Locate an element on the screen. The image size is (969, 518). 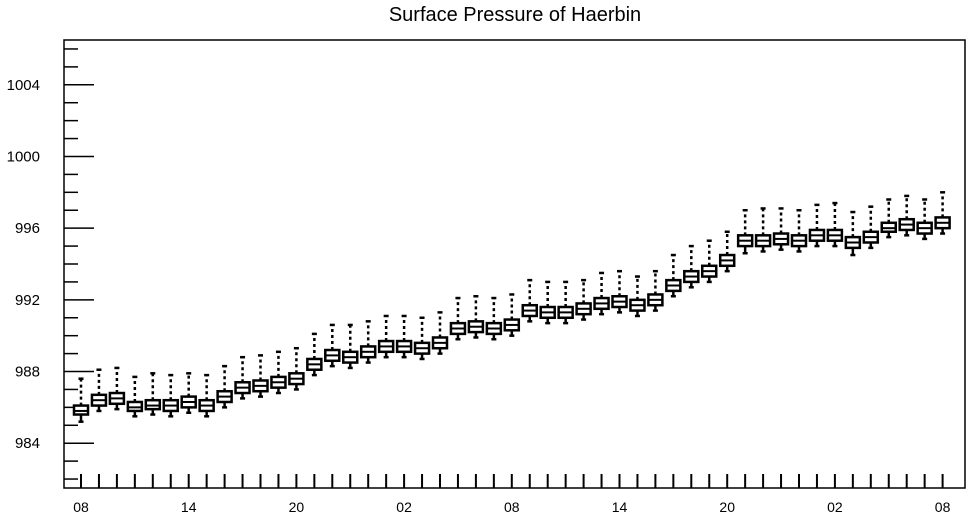
y-tick-label: 988 is located at coordinates (27, 372).